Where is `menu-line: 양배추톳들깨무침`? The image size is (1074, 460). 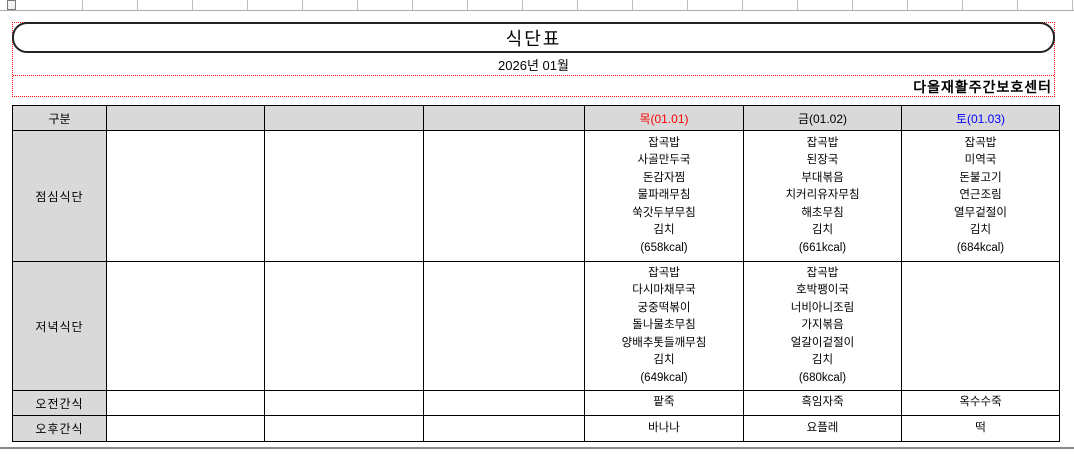
menu-line: 양배추톳들깨무침 is located at coordinates (664, 342).